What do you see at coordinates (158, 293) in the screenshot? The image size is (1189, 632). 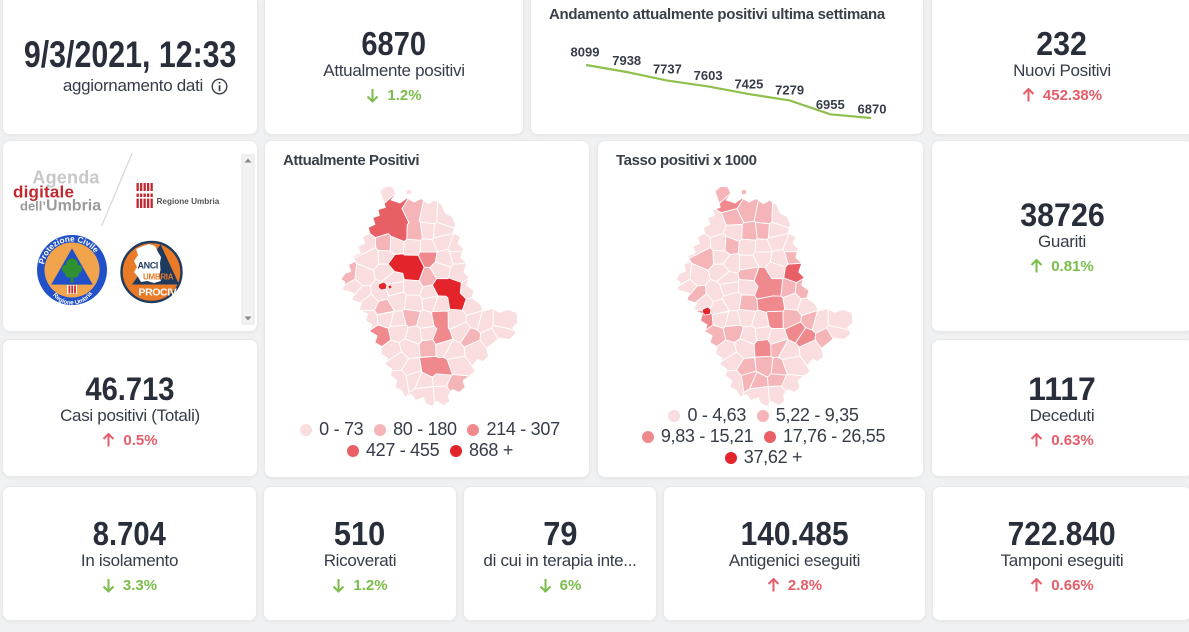 I see `svg-text: PROCIV` at bounding box center [158, 293].